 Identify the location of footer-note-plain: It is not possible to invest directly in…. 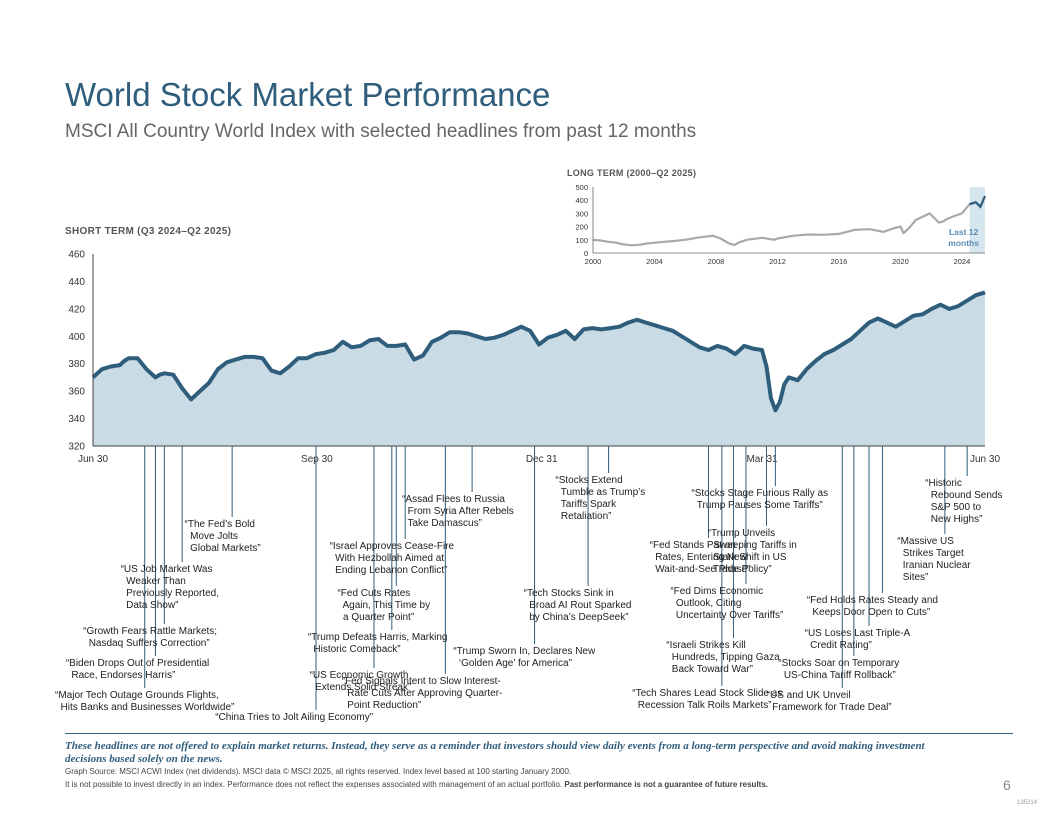
(315, 784).